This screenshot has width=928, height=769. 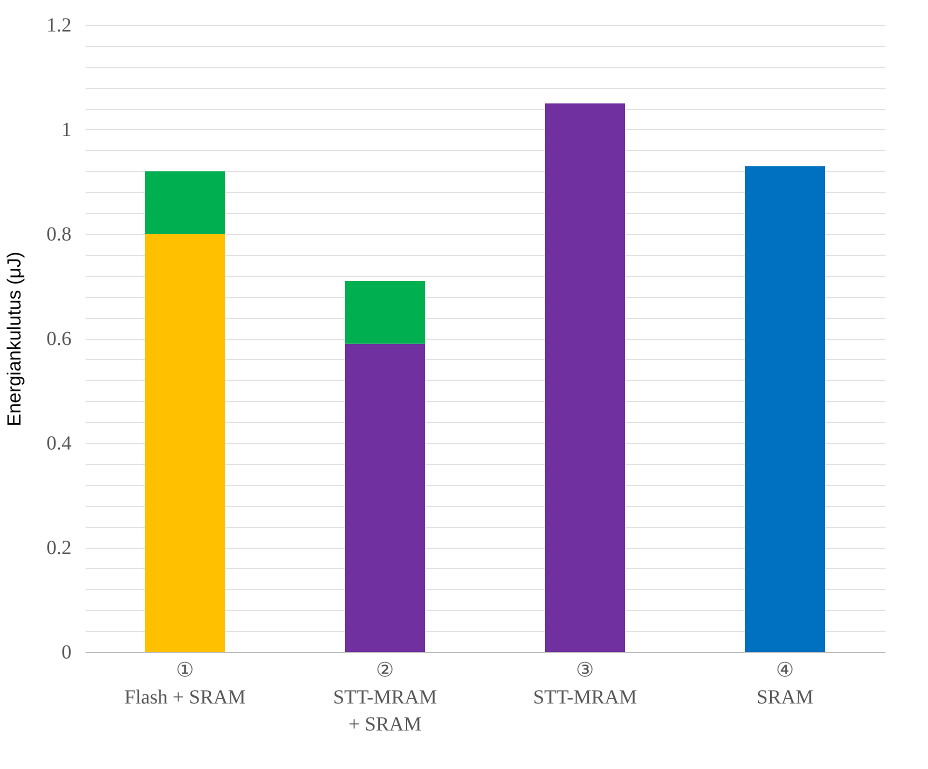 What do you see at coordinates (385, 698) in the screenshot?
I see `x-tick-label: ② STT-MRAM + SRAM` at bounding box center [385, 698].